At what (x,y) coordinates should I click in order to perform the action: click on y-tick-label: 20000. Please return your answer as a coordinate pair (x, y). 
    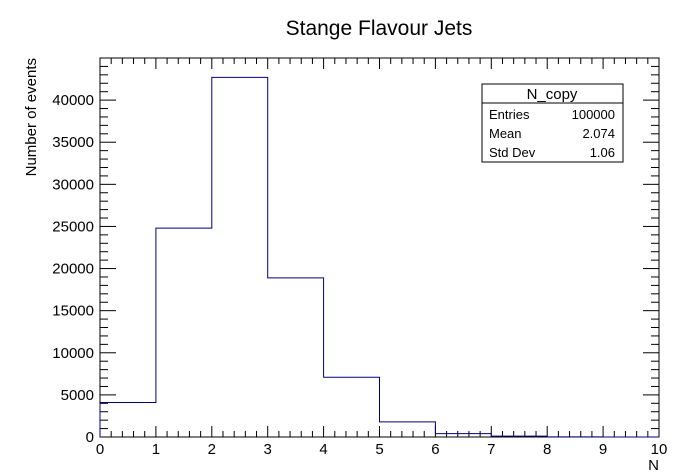
    Looking at the image, I should click on (73, 269).